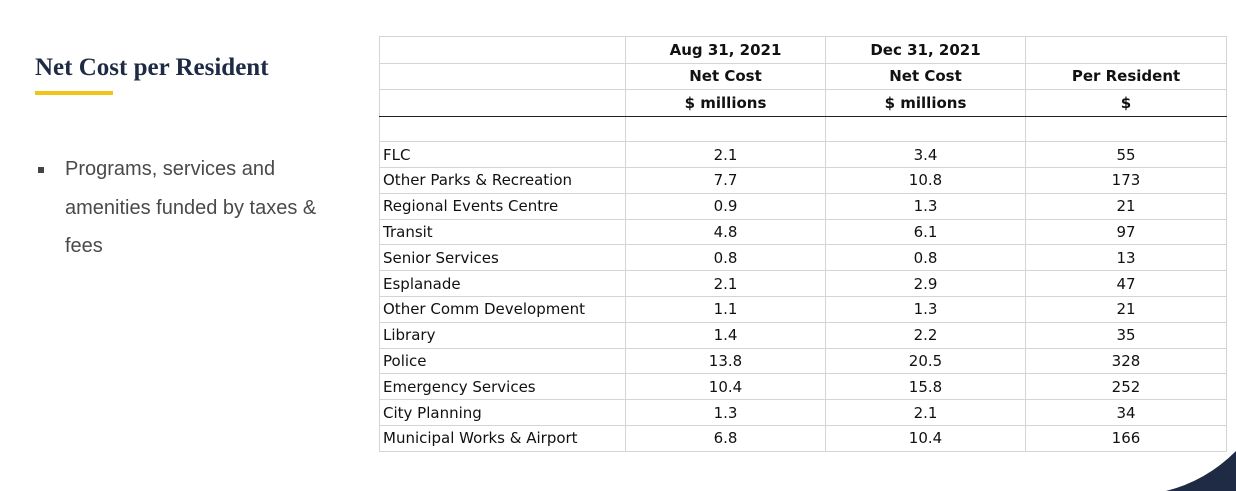 The image size is (1236, 491). I want to click on service-name-cell: Regional Events Centre, so click(502, 206).